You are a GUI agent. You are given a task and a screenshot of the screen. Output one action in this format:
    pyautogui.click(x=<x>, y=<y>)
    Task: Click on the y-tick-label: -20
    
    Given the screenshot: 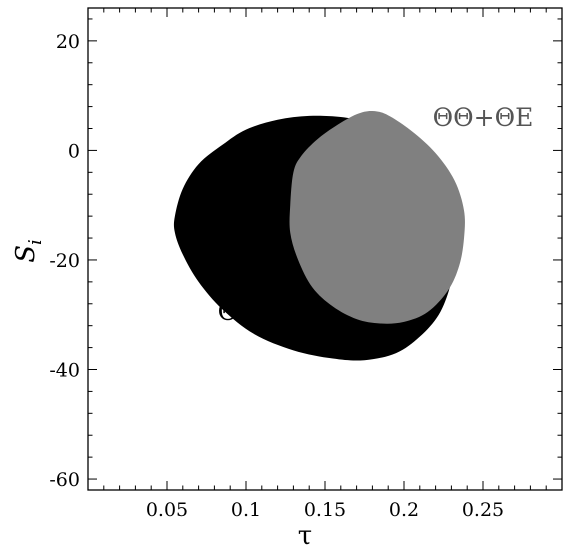 What is the action you would take?
    pyautogui.click(x=64, y=261)
    